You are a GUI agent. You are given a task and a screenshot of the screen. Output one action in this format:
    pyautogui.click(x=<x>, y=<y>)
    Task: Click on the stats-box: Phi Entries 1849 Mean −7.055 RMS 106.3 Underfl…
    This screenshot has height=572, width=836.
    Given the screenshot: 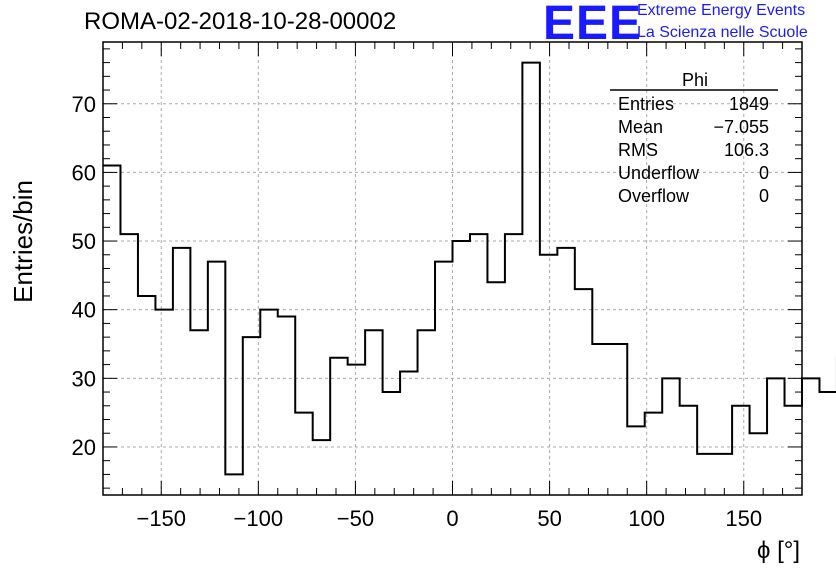 What is the action you would take?
    pyautogui.click(x=694, y=138)
    